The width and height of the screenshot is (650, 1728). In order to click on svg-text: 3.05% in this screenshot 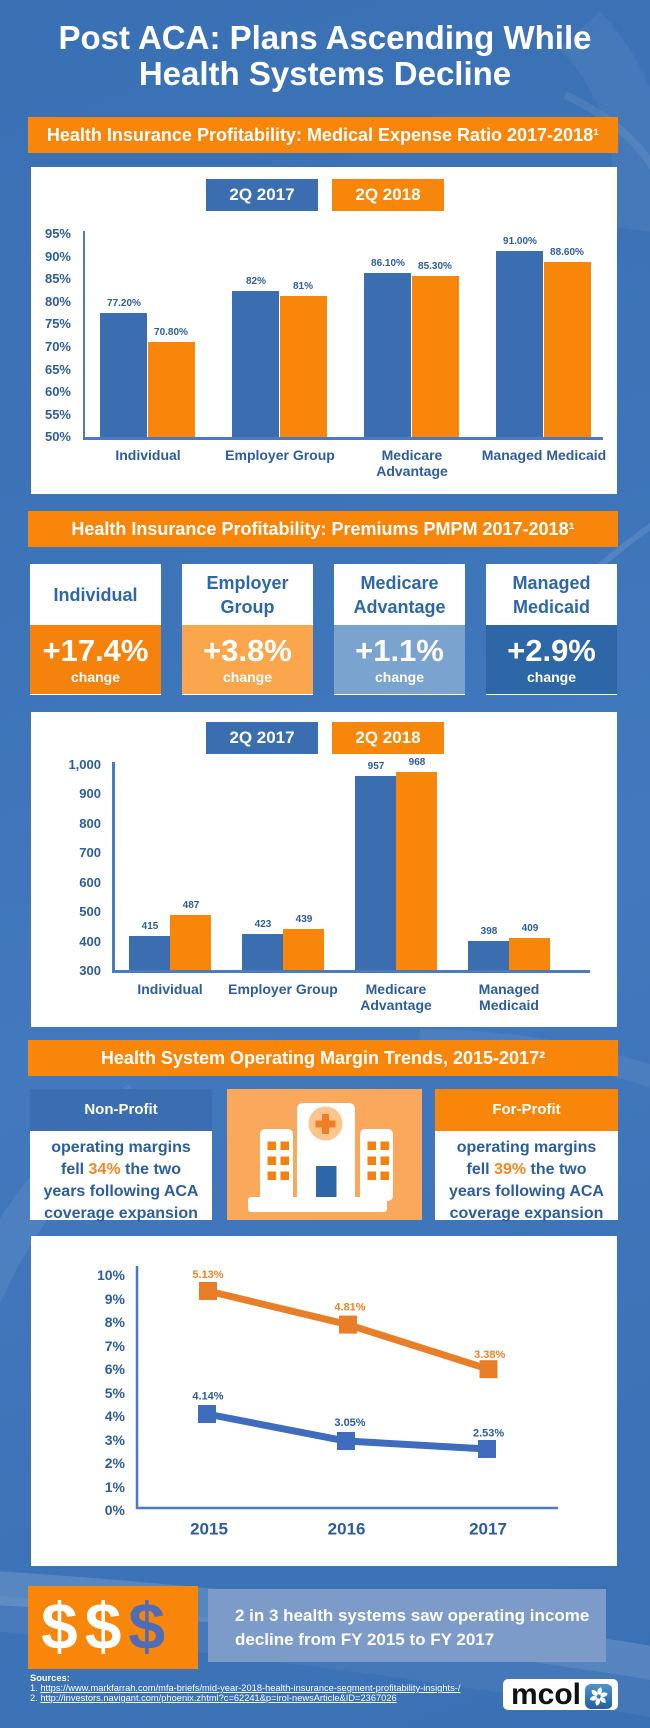, I will do `click(349, 1423)`.